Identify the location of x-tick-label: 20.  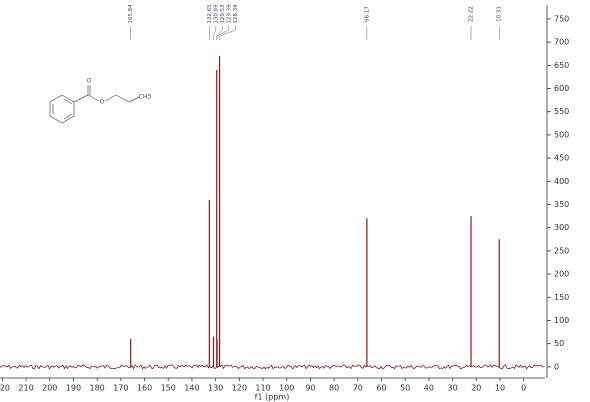
(476, 388).